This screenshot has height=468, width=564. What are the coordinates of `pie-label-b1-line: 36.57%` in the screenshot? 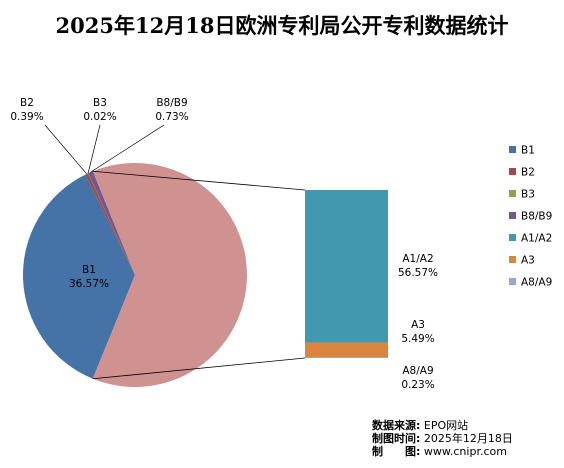 It's located at (89, 284).